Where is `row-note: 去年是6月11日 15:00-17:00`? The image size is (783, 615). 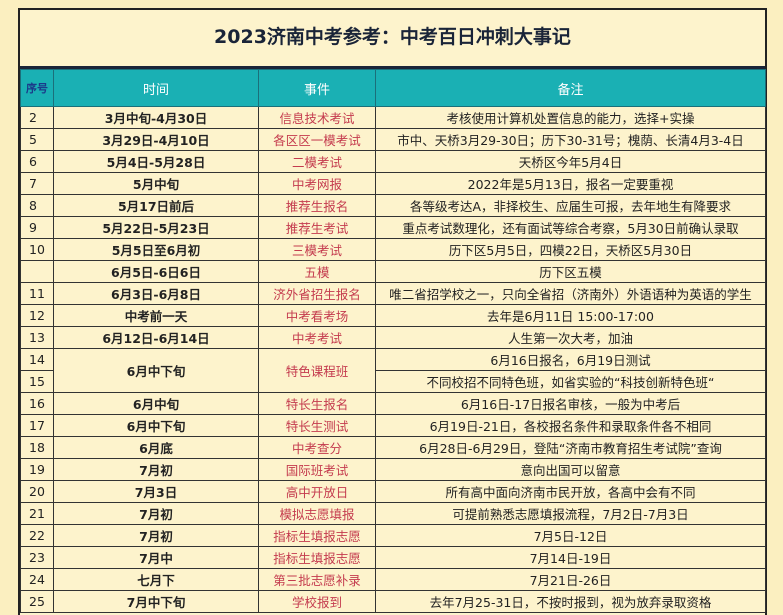
row-note: 去年是6月11日 15:00-17:00 is located at coordinates (570, 315).